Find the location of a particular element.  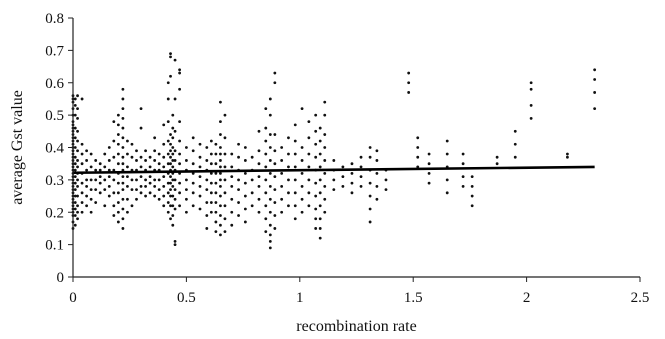

x-axis-title: recombination rate is located at coordinates (356, 326).